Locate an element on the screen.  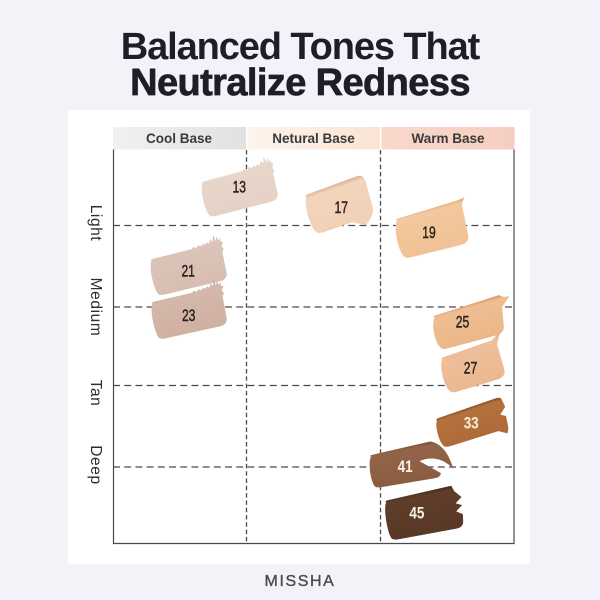
svg-text: 45 is located at coordinates (416, 514).